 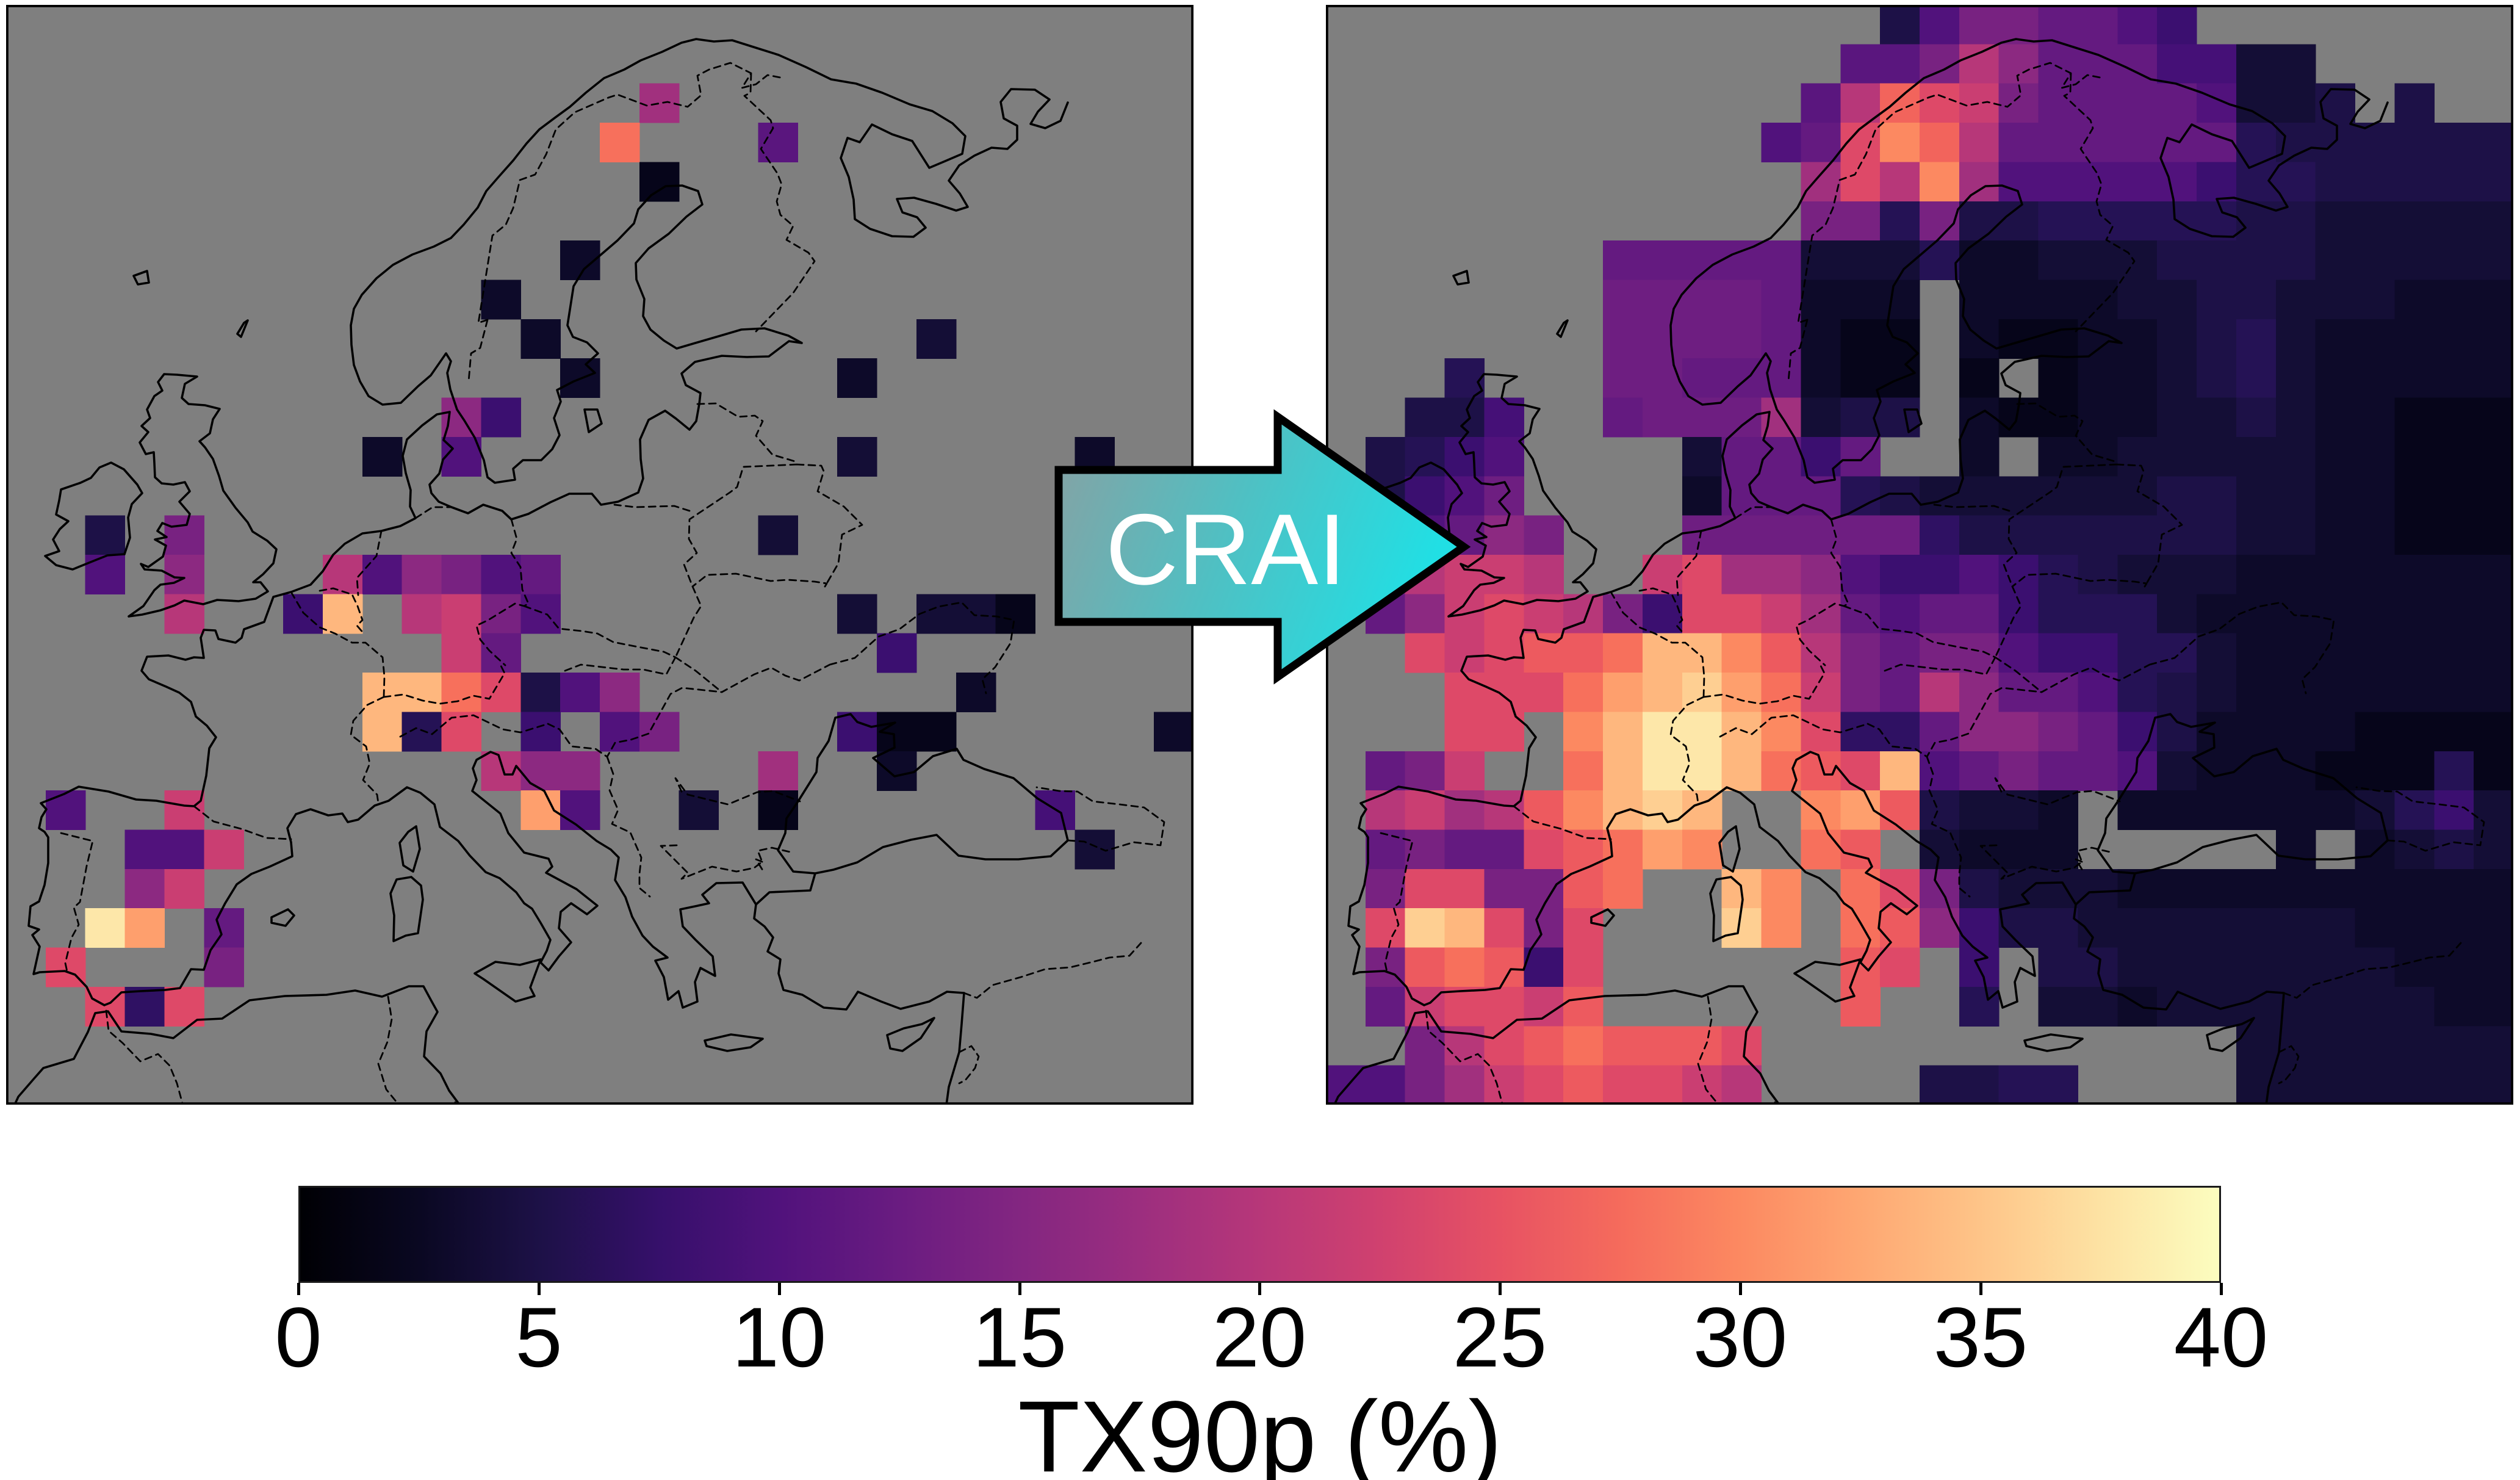 I want to click on svg-text: CRAI, so click(x=1226, y=549).